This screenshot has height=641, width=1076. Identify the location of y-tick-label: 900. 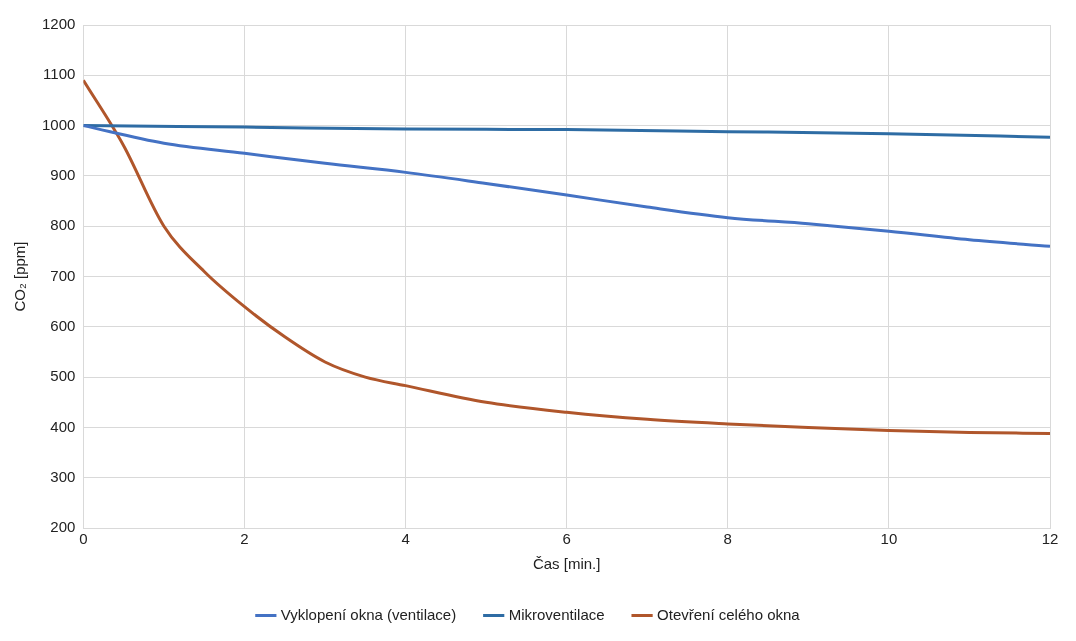
(63, 175).